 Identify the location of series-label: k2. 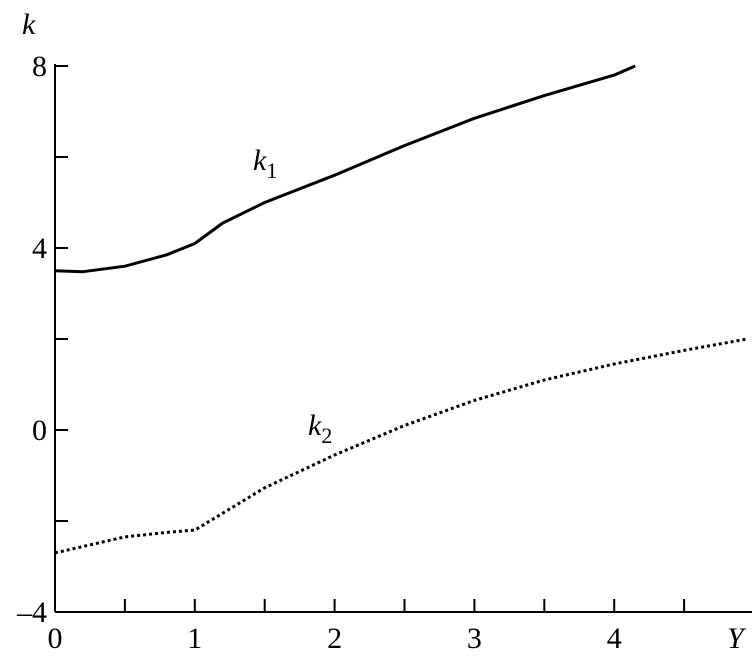
(320, 428).